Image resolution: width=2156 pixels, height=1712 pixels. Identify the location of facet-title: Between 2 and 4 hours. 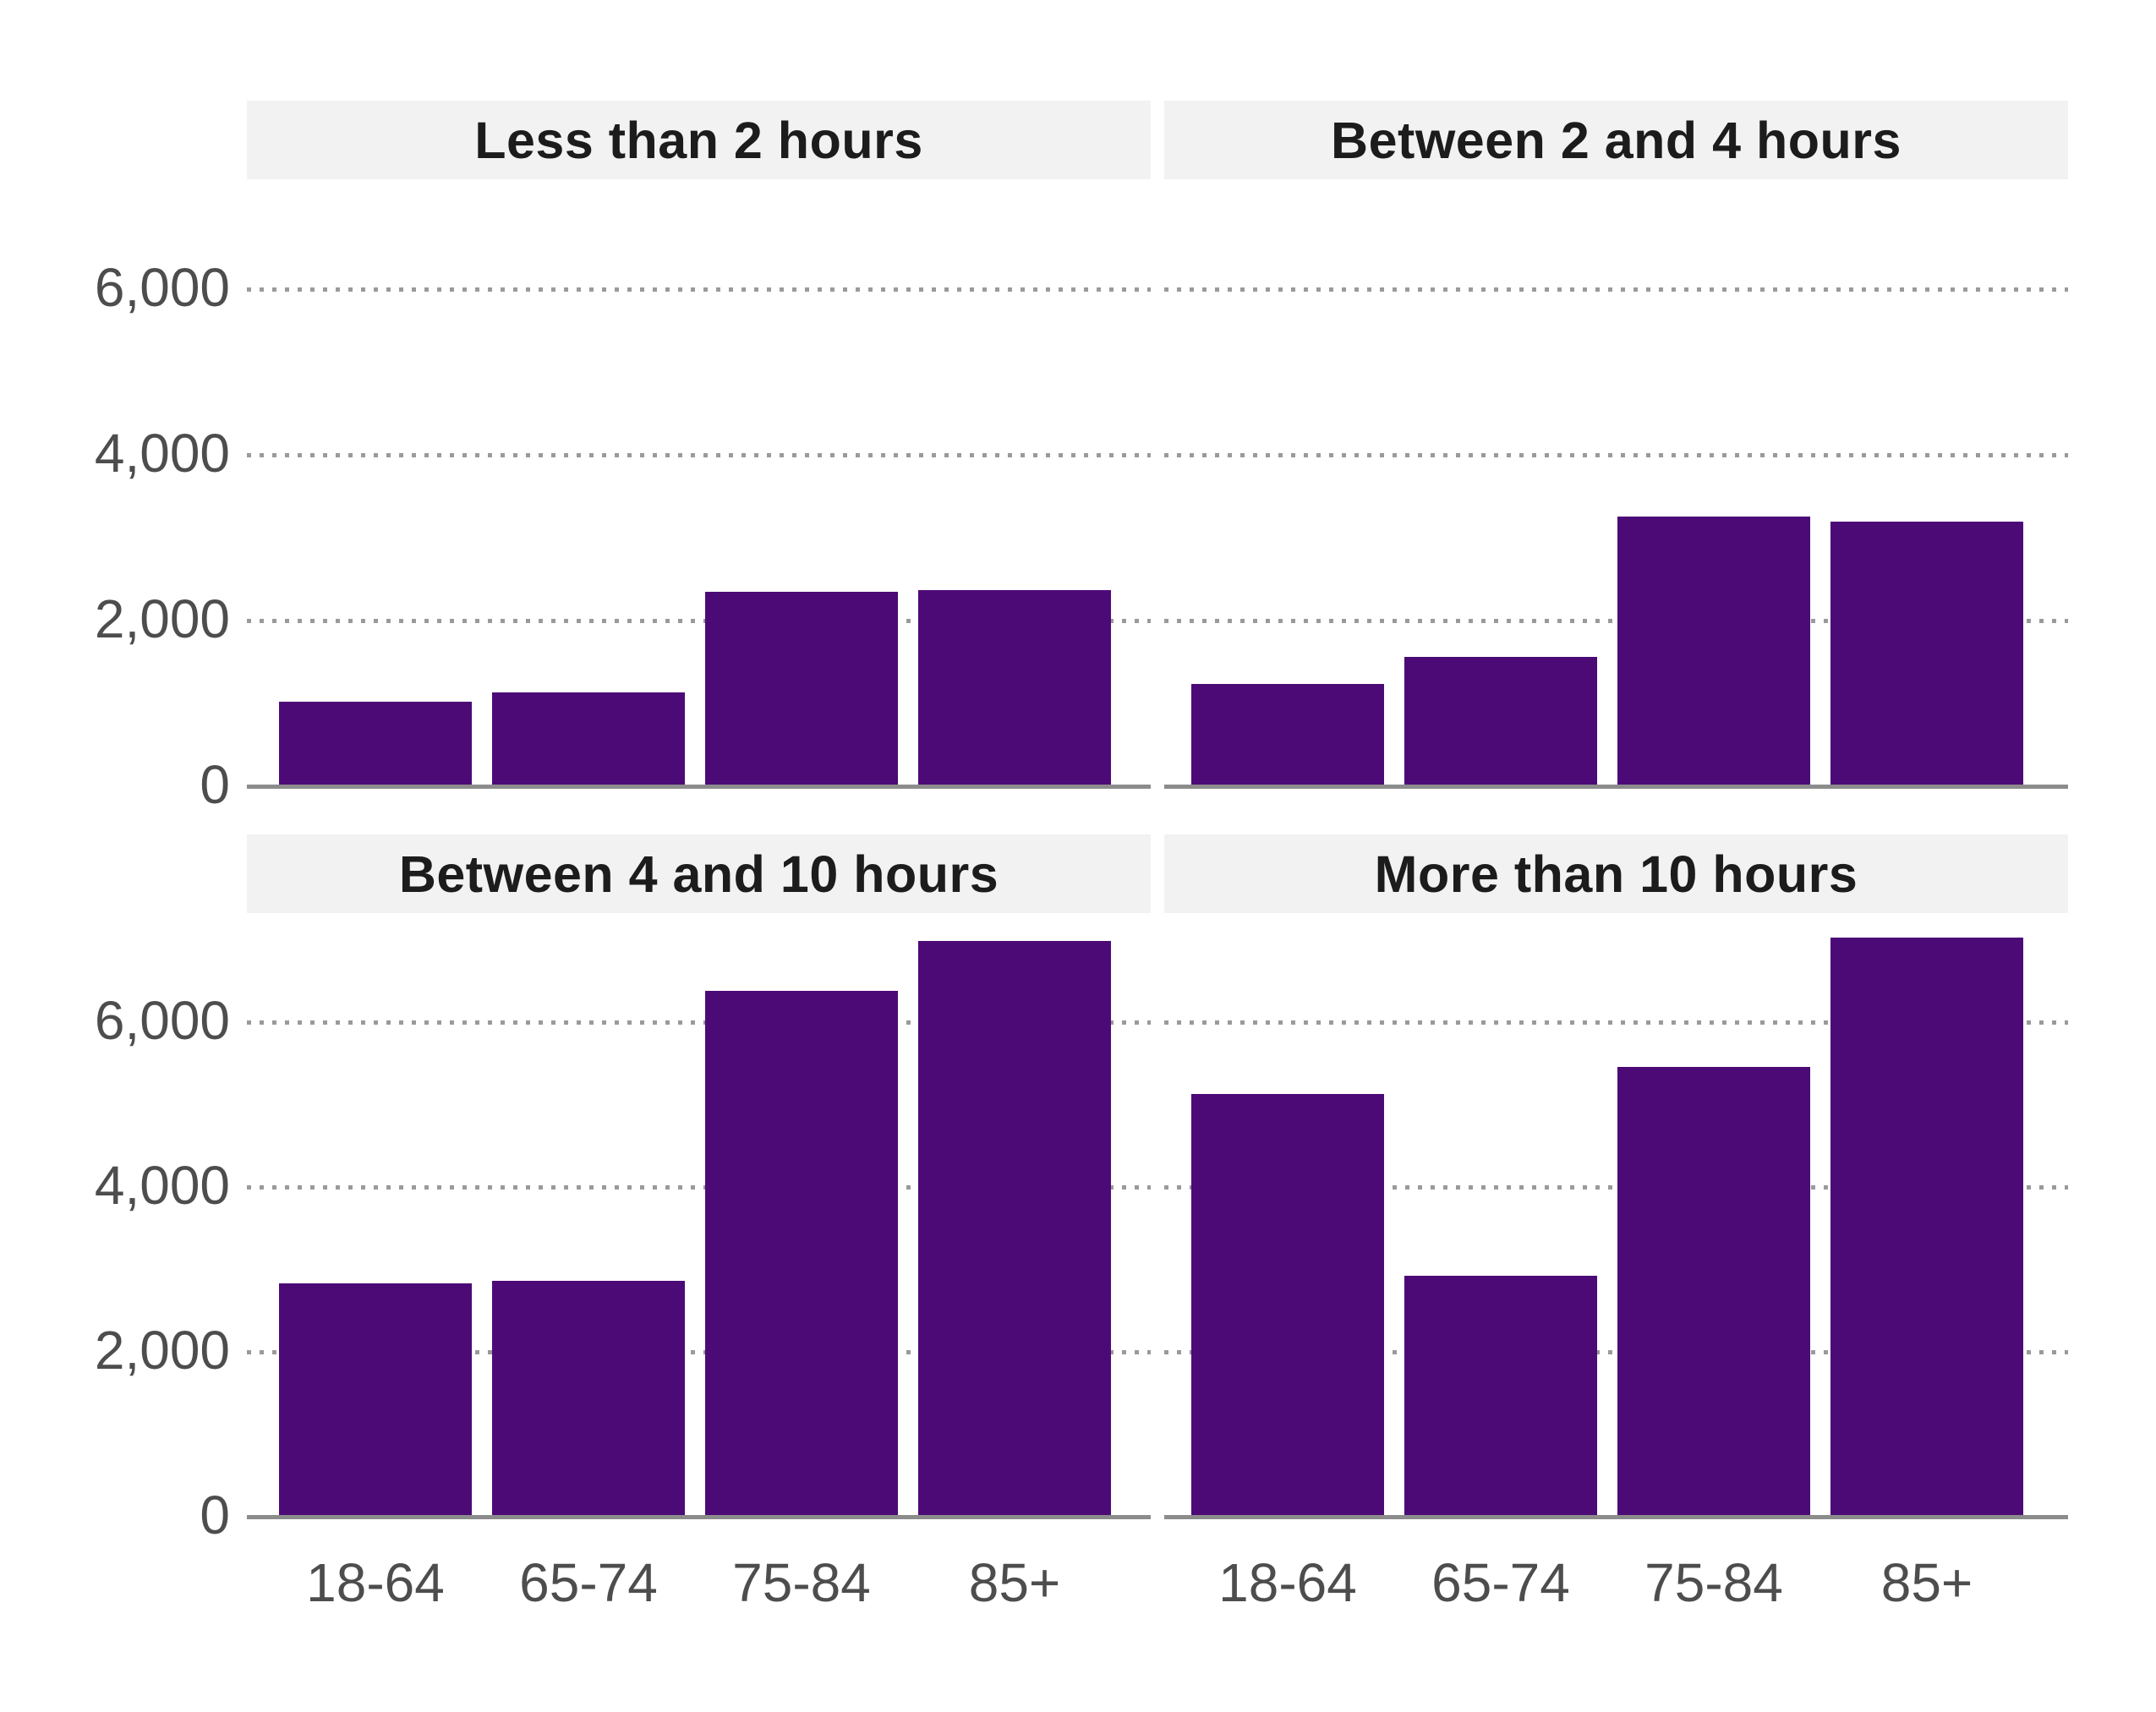
(1616, 140).